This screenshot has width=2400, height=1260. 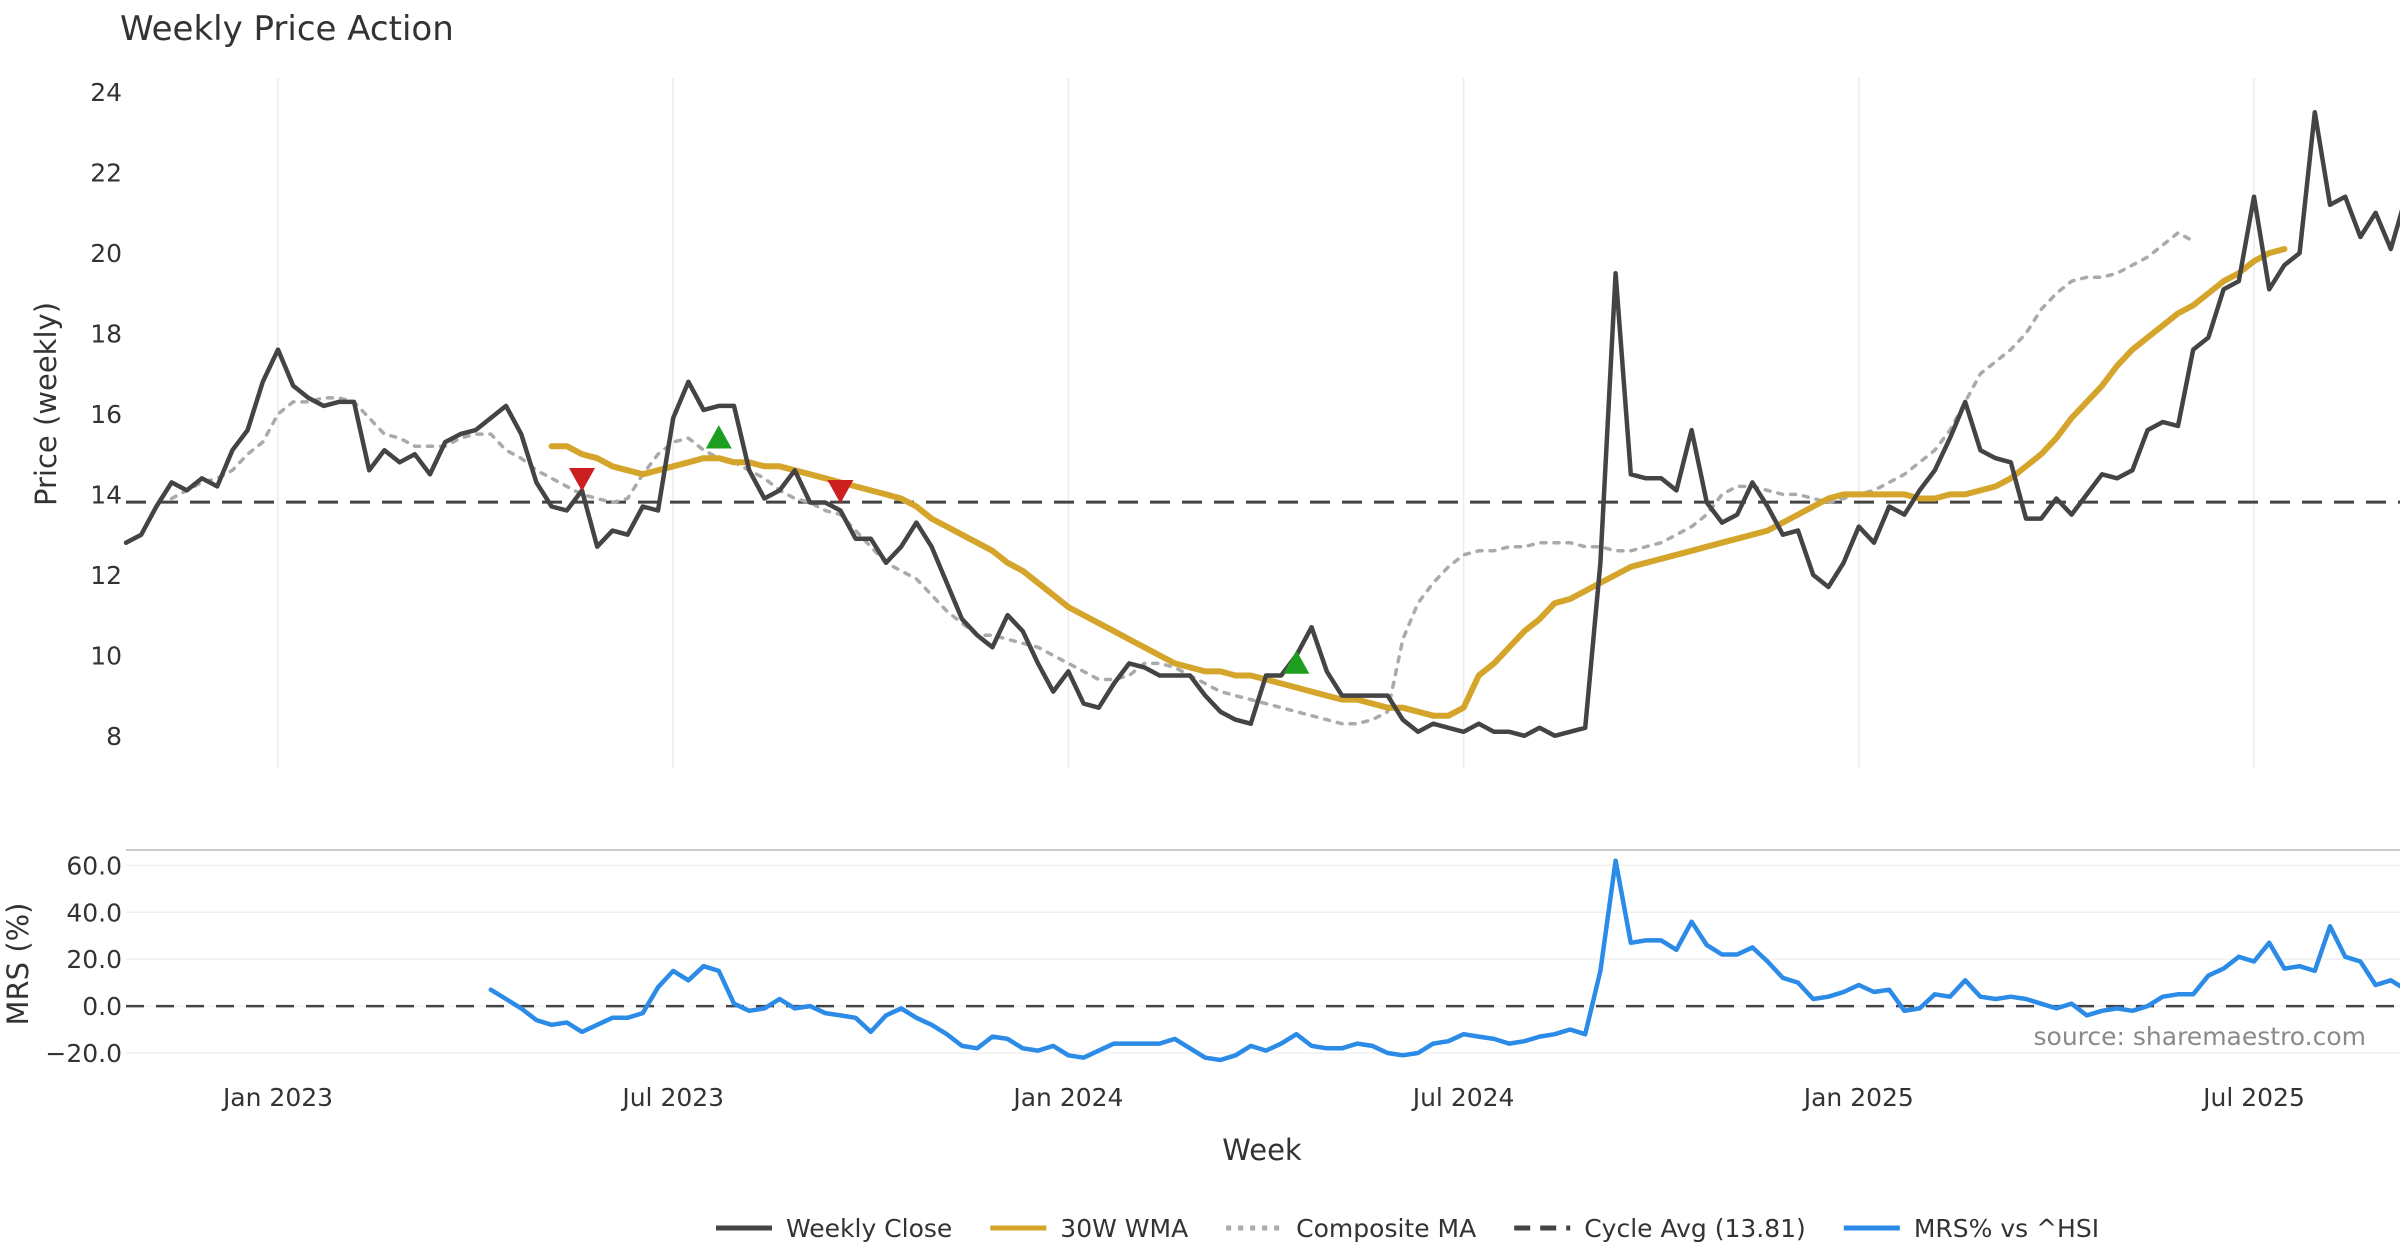 What do you see at coordinates (94, 865) in the screenshot?
I see `mrs-y-tick-0: 60.0` at bounding box center [94, 865].